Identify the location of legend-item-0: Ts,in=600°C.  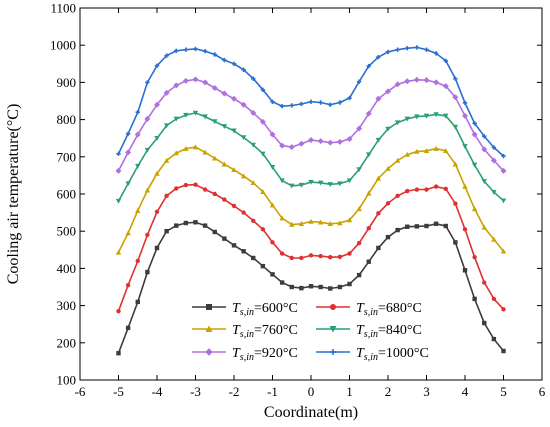
(245, 309).